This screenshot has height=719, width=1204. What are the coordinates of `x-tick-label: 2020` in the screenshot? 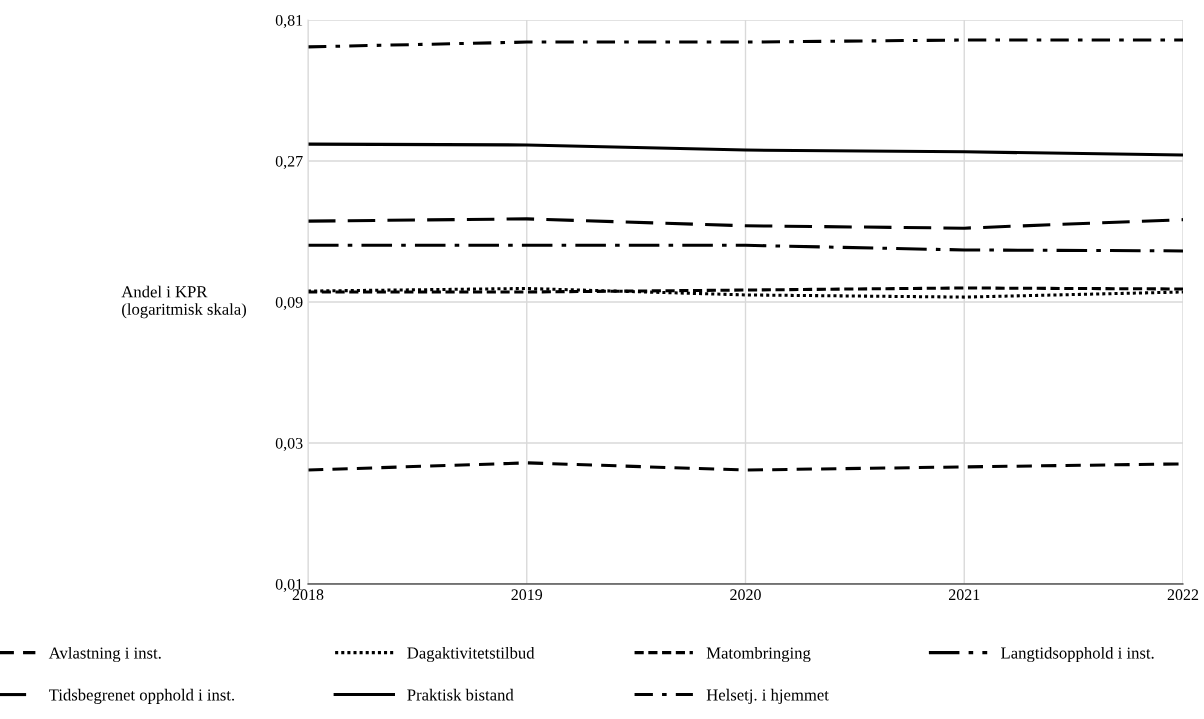 It's located at (745, 595).